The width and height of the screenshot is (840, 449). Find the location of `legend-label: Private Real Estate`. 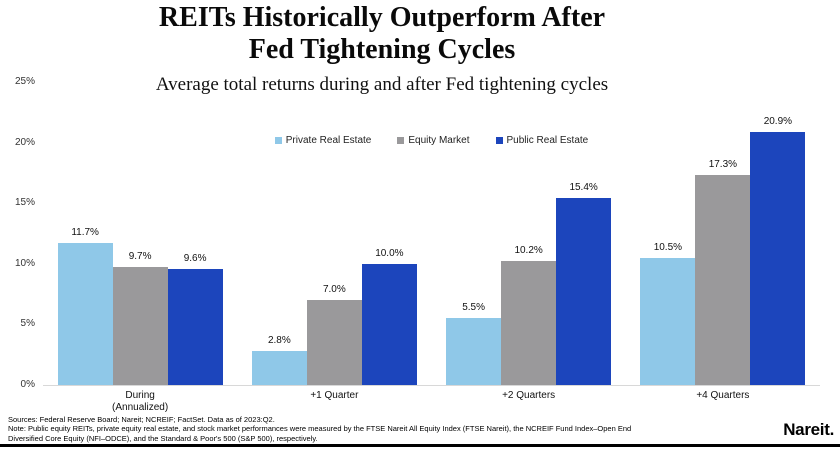

legend-label: Private Real Estate is located at coordinates (328, 140).